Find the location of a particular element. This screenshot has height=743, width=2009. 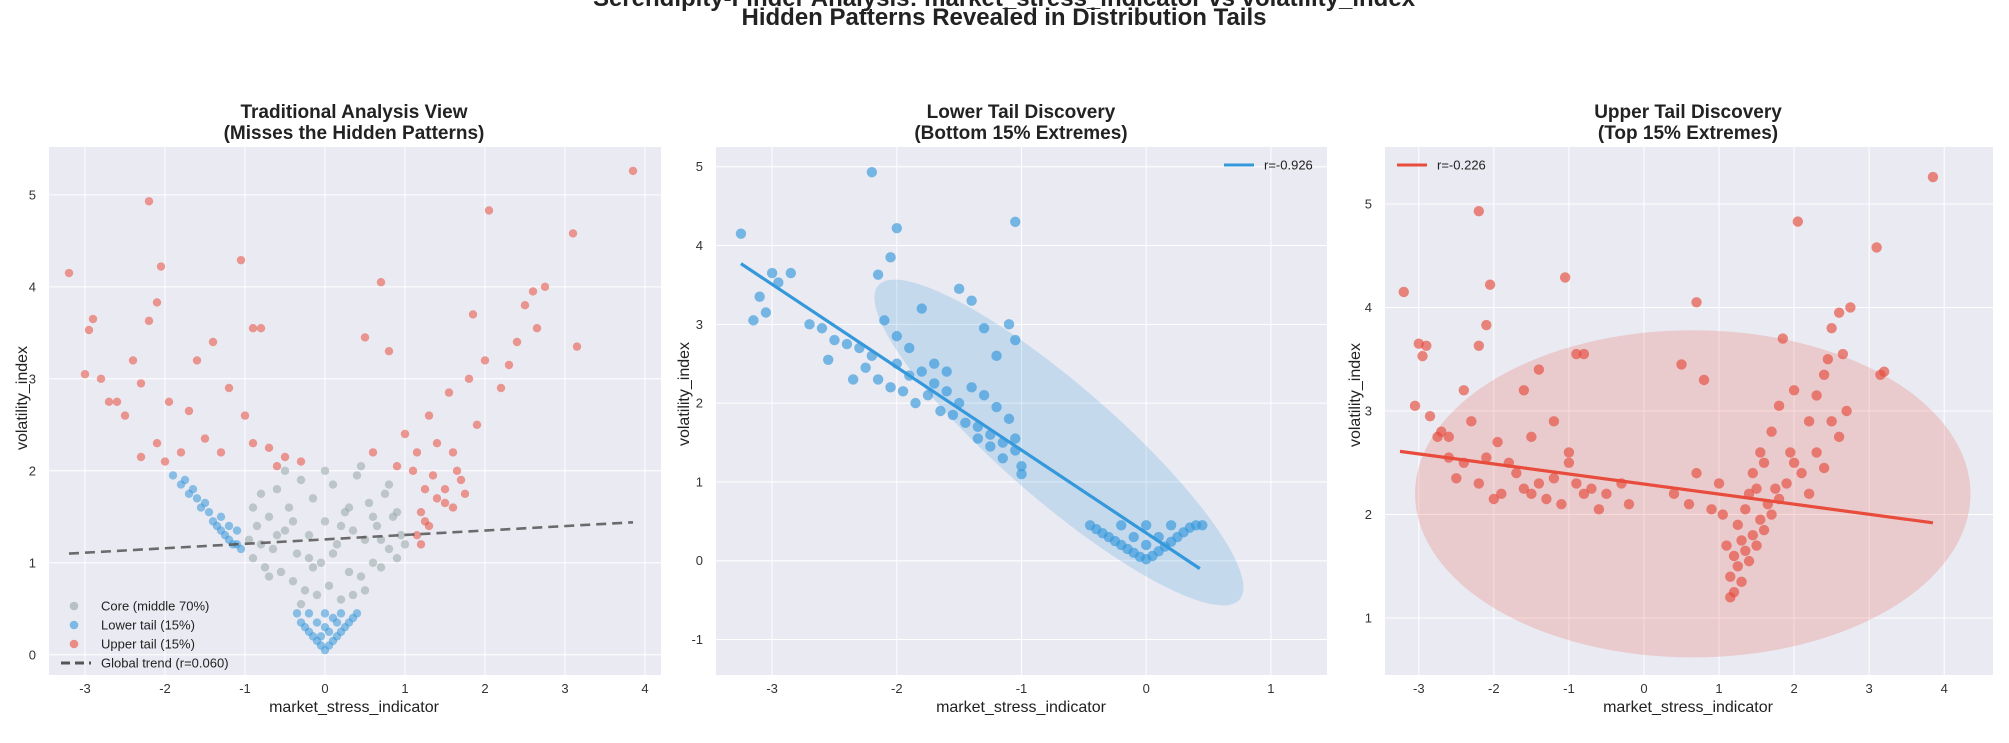

y-tick-label: 5 is located at coordinates (1368, 203).